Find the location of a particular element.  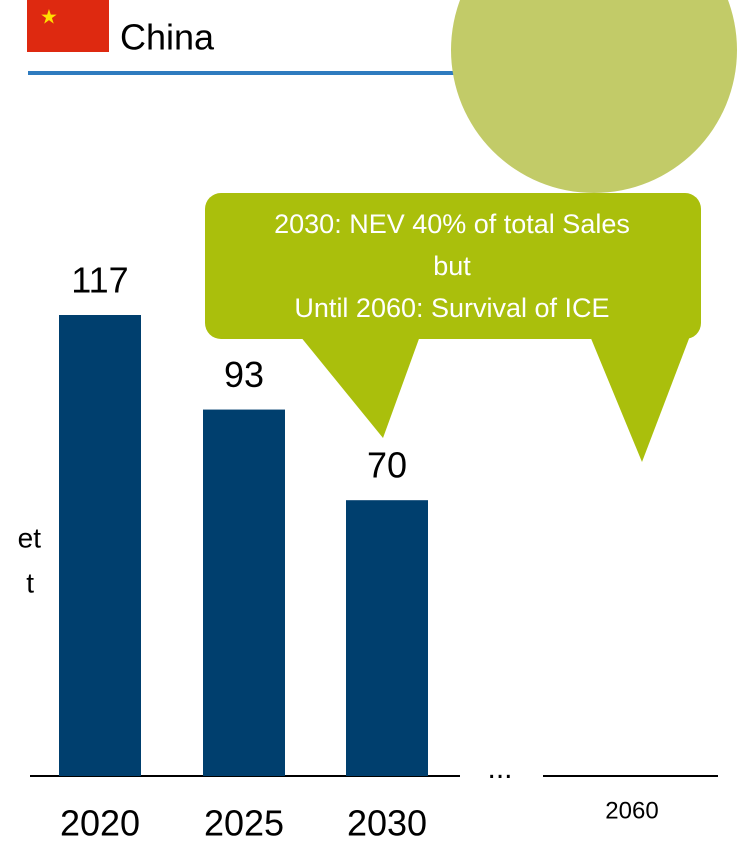

bubble-body is located at coordinates (453, 266).